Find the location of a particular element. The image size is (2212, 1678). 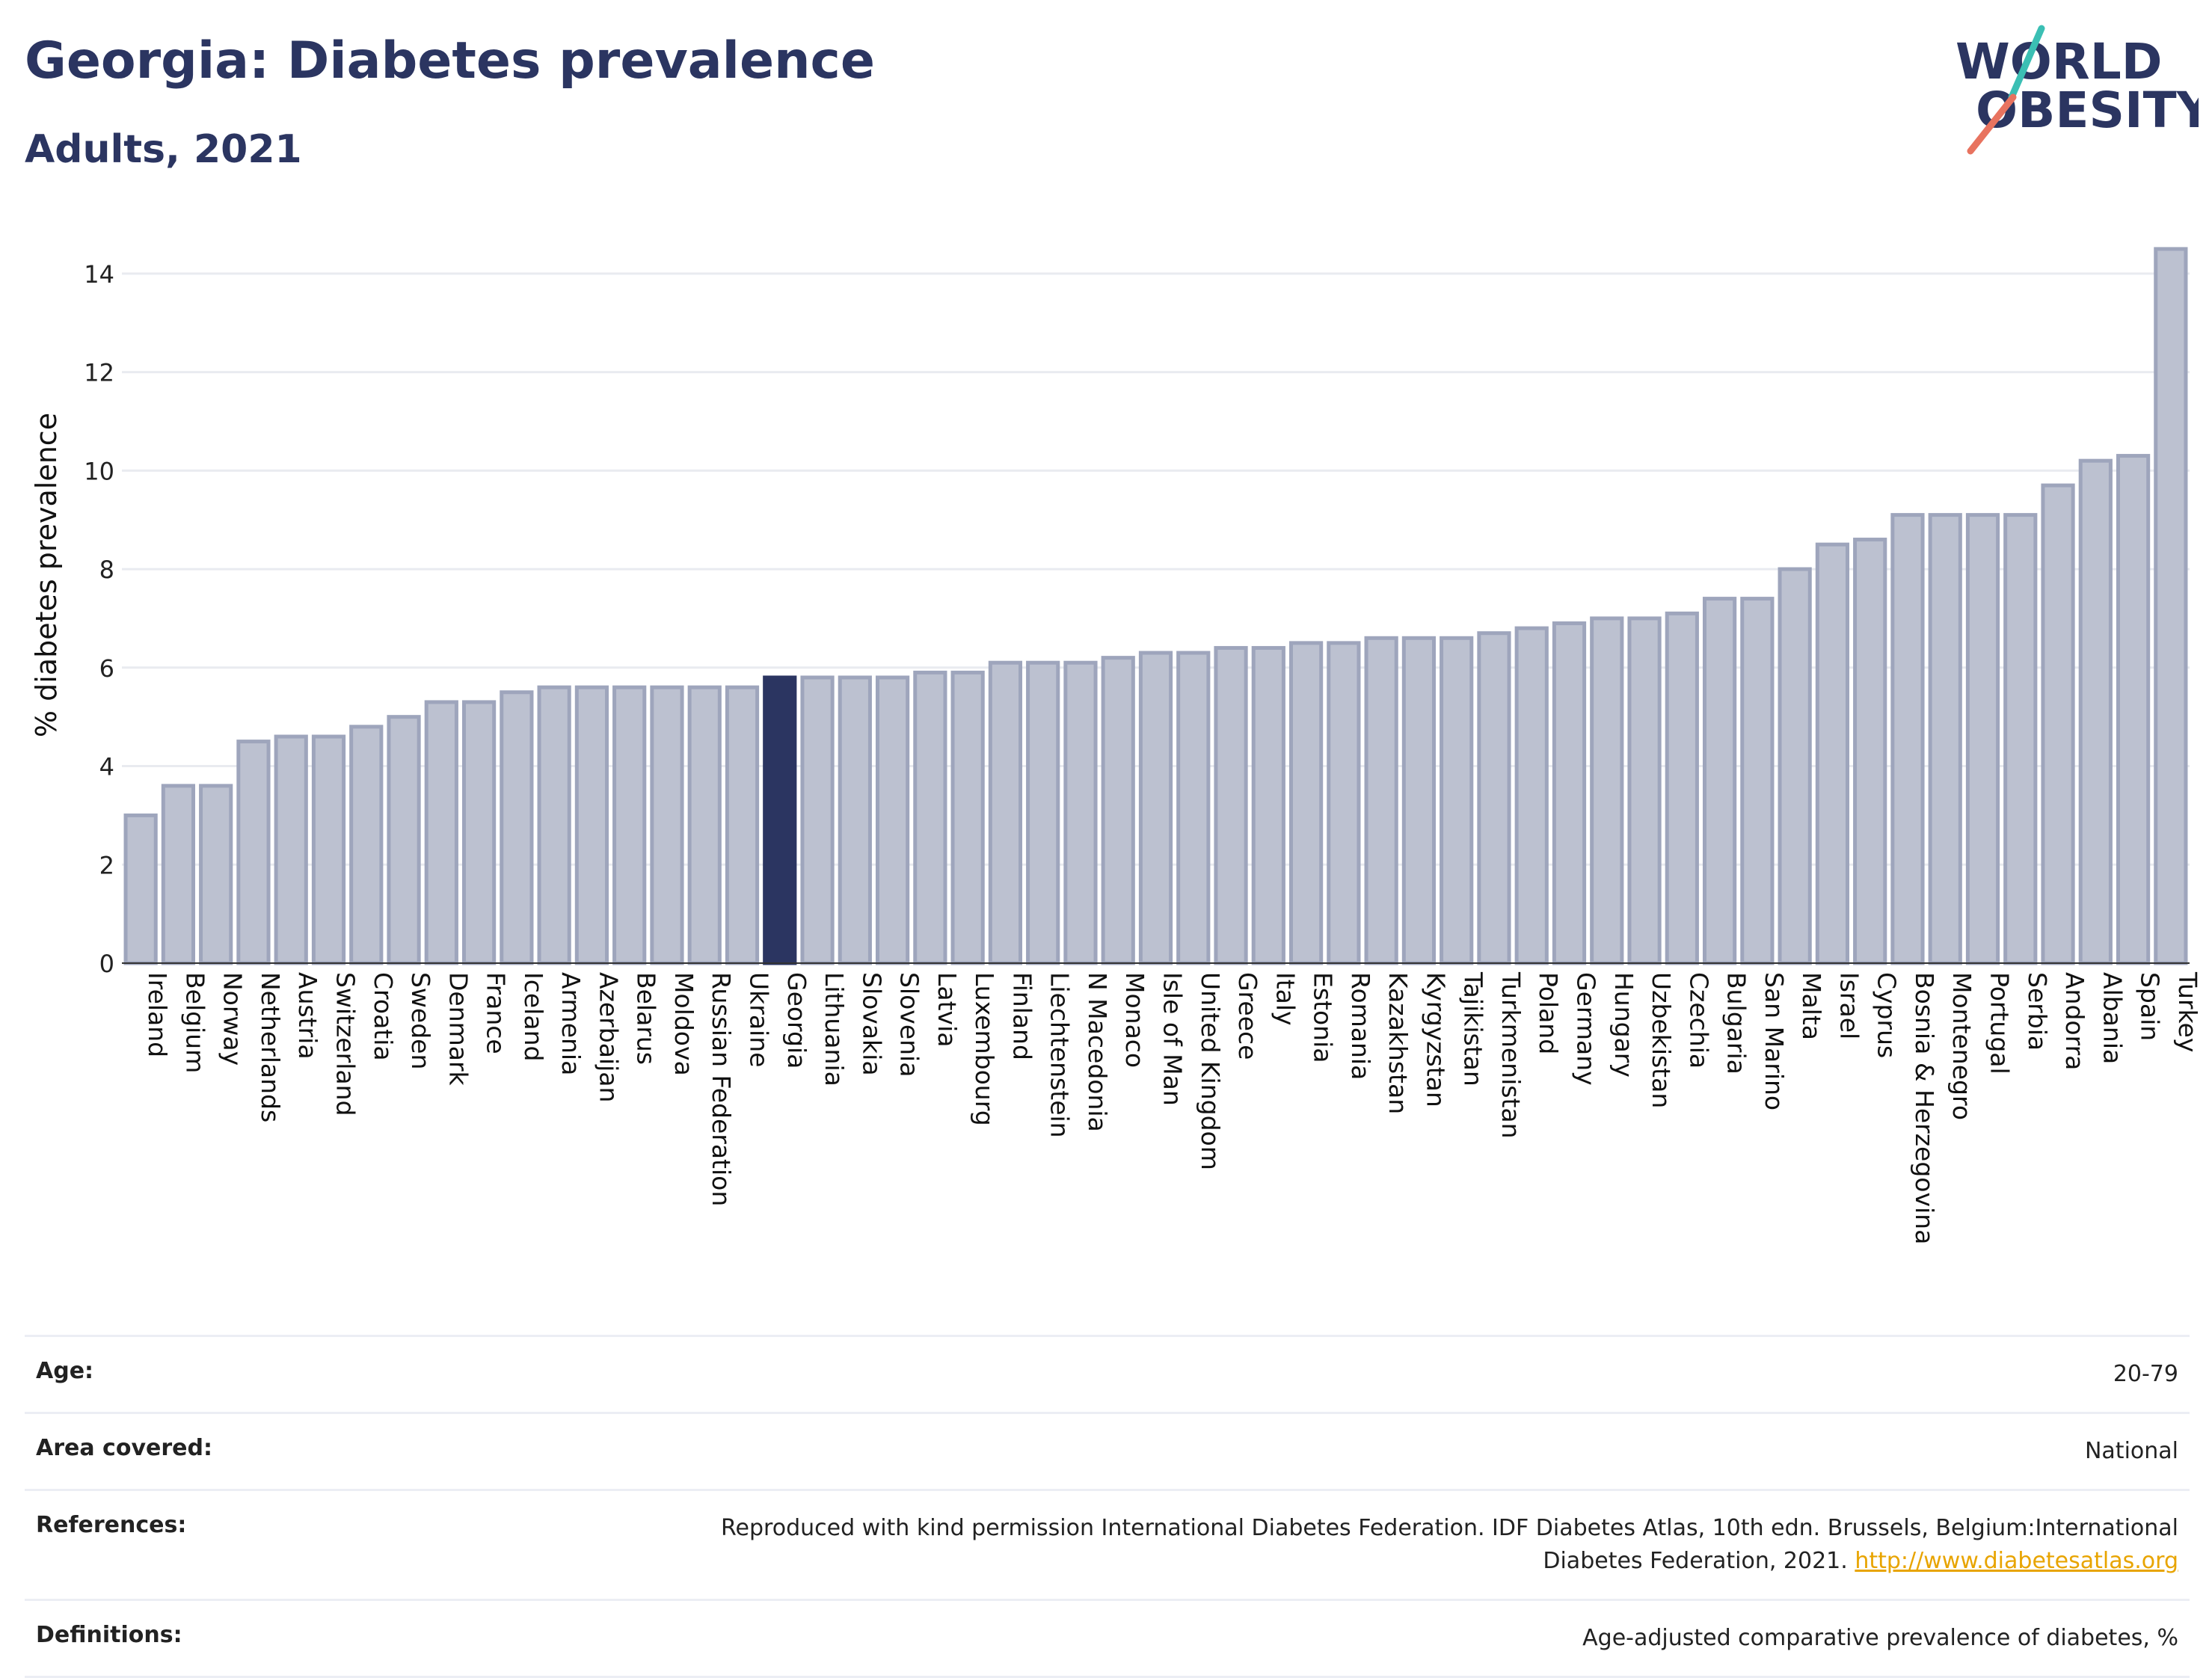

info-label-definitions: Definitions: is located at coordinates (109, 1635).